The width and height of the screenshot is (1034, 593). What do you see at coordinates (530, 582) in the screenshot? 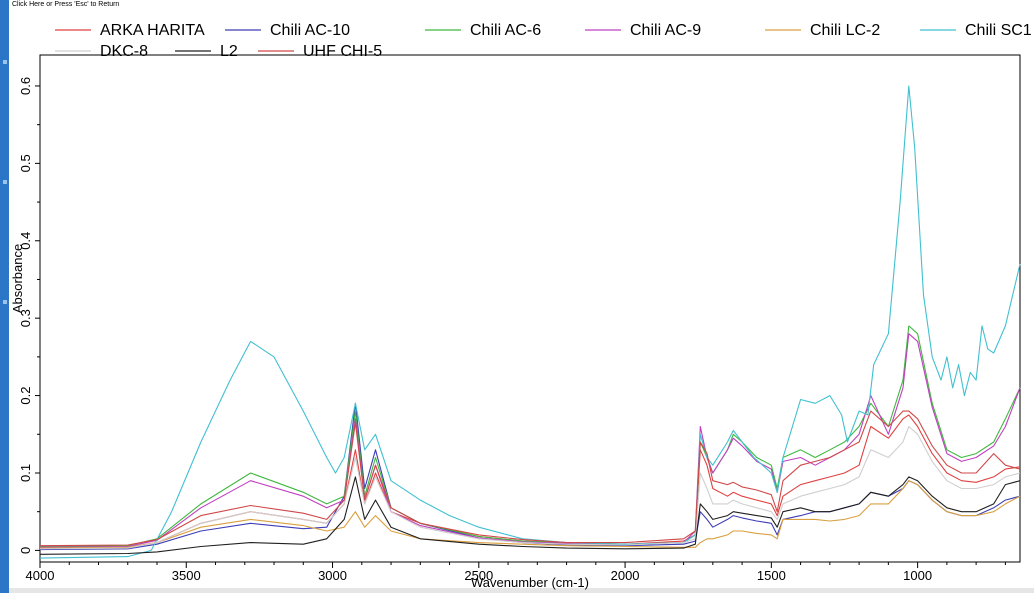
I see `x-axis-title: Wavenumber (cm-1)` at bounding box center [530, 582].